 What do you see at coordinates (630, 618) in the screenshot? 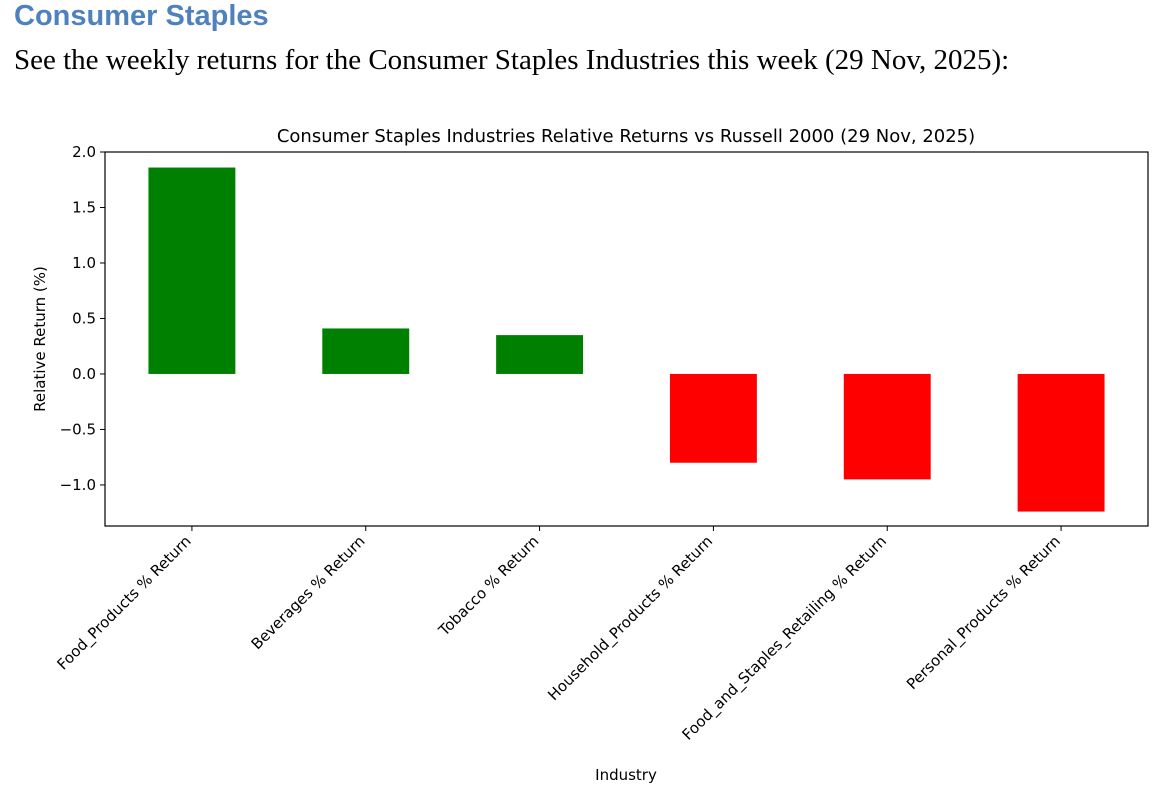
I see `x-tick-label: Household_Products % Return` at bounding box center [630, 618].